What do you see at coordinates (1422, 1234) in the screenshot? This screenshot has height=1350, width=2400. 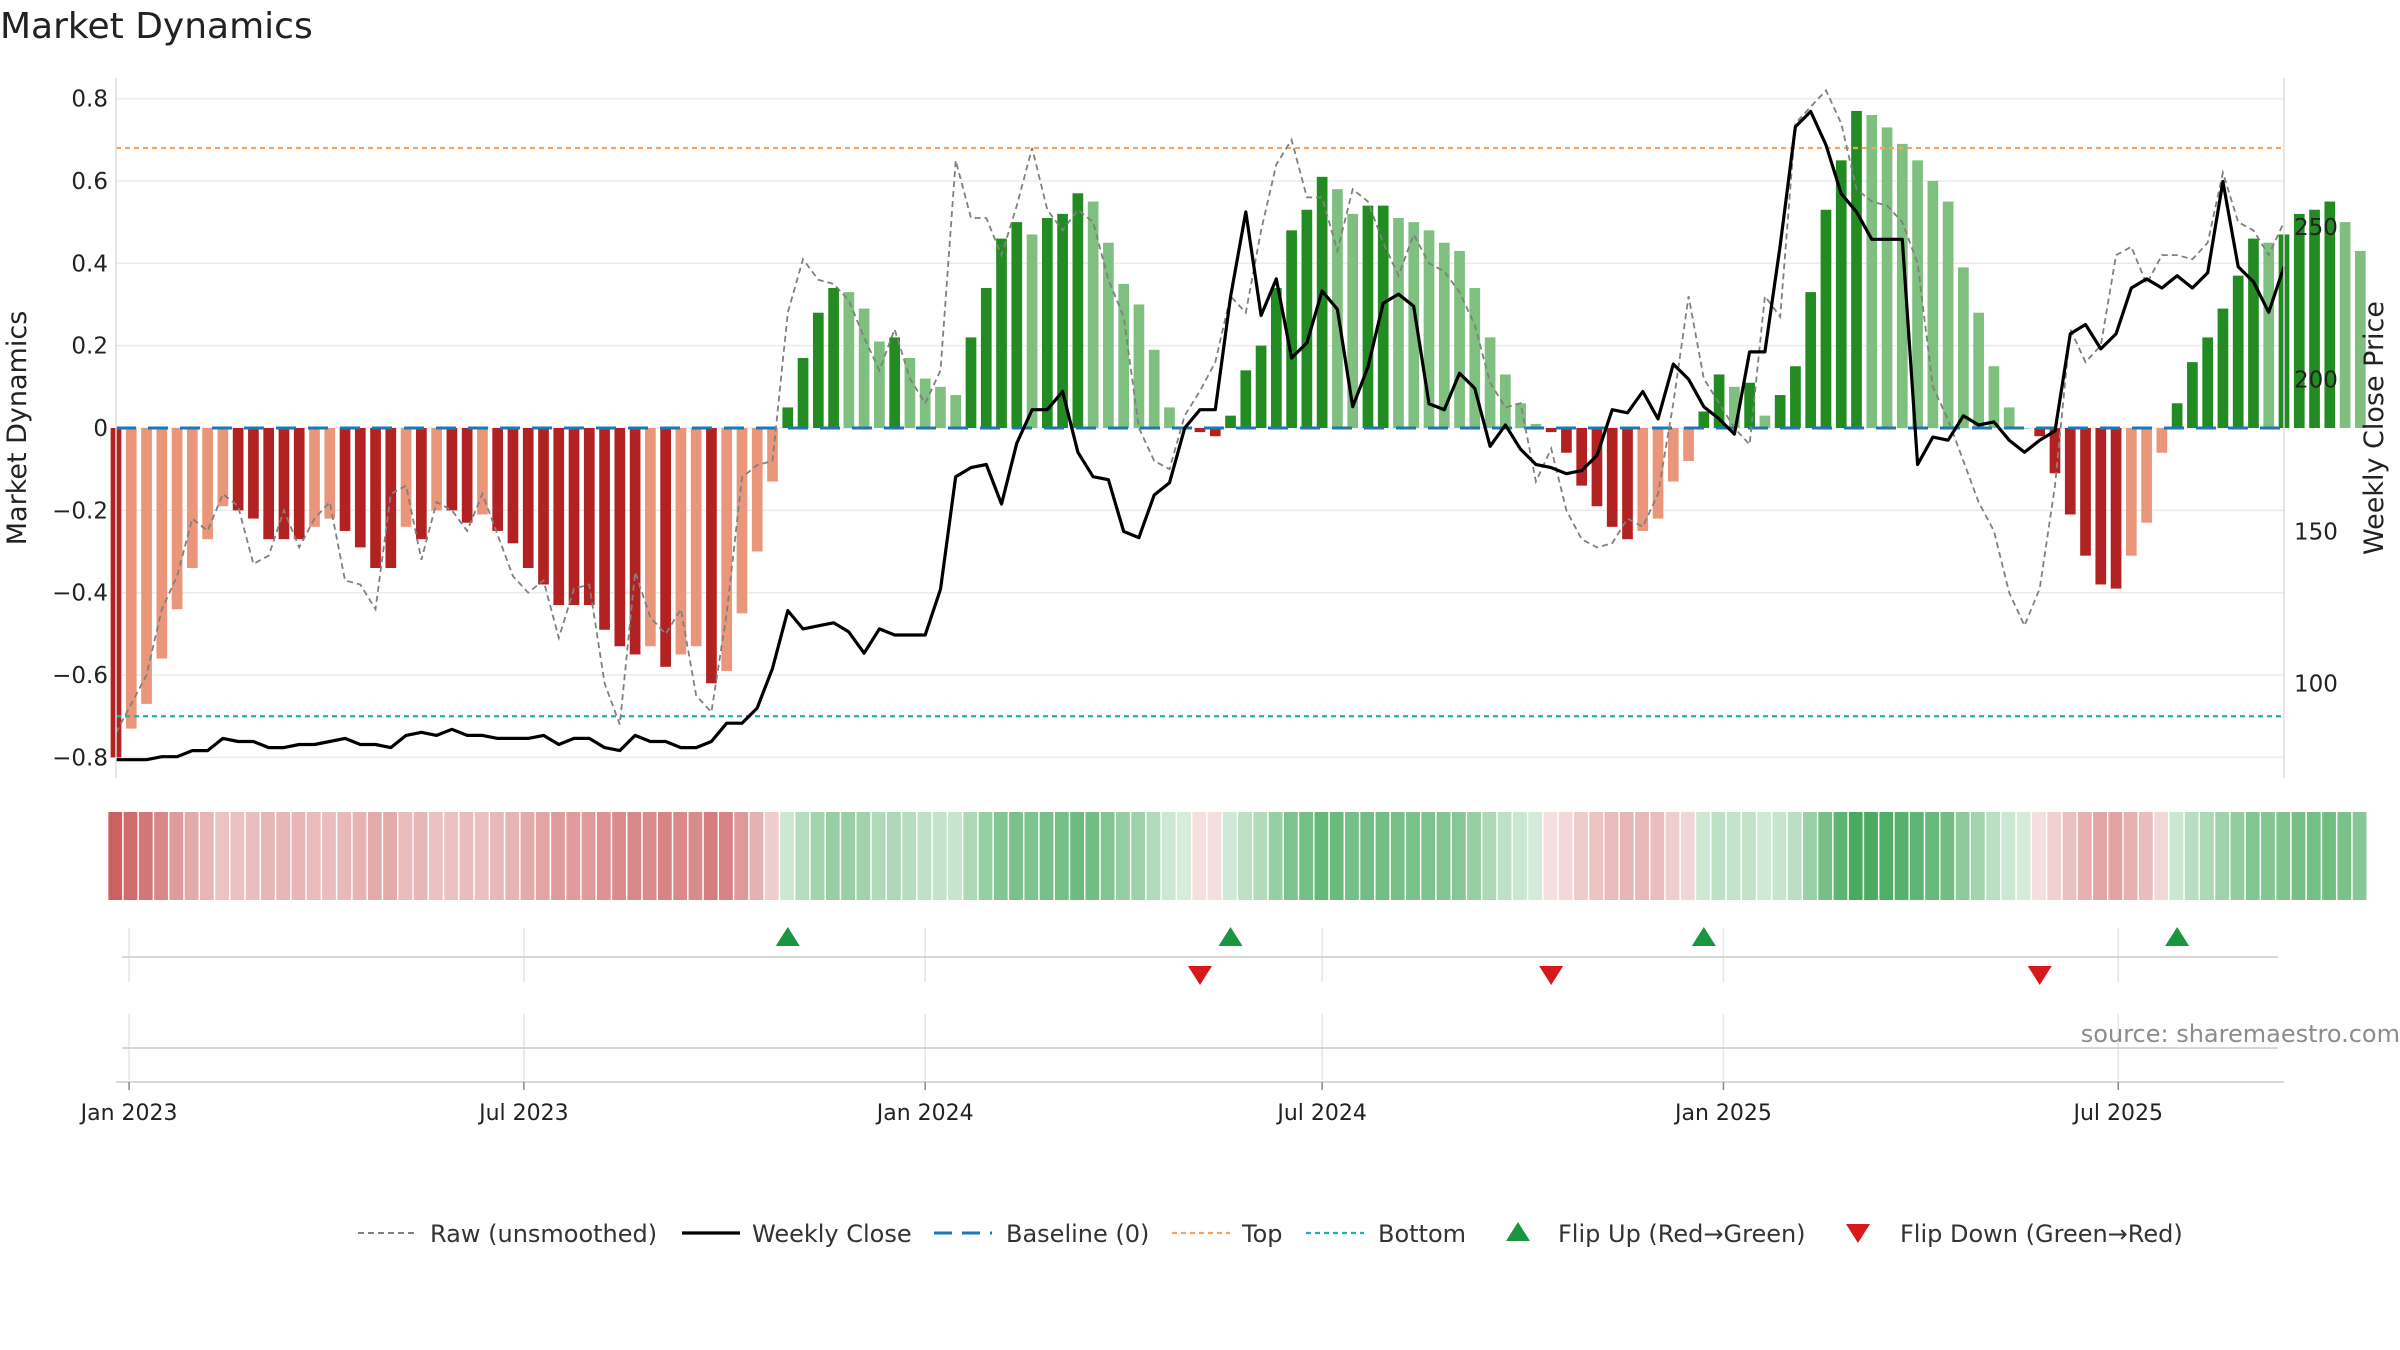 I see `legend-label-bottom: Bottom` at bounding box center [1422, 1234].